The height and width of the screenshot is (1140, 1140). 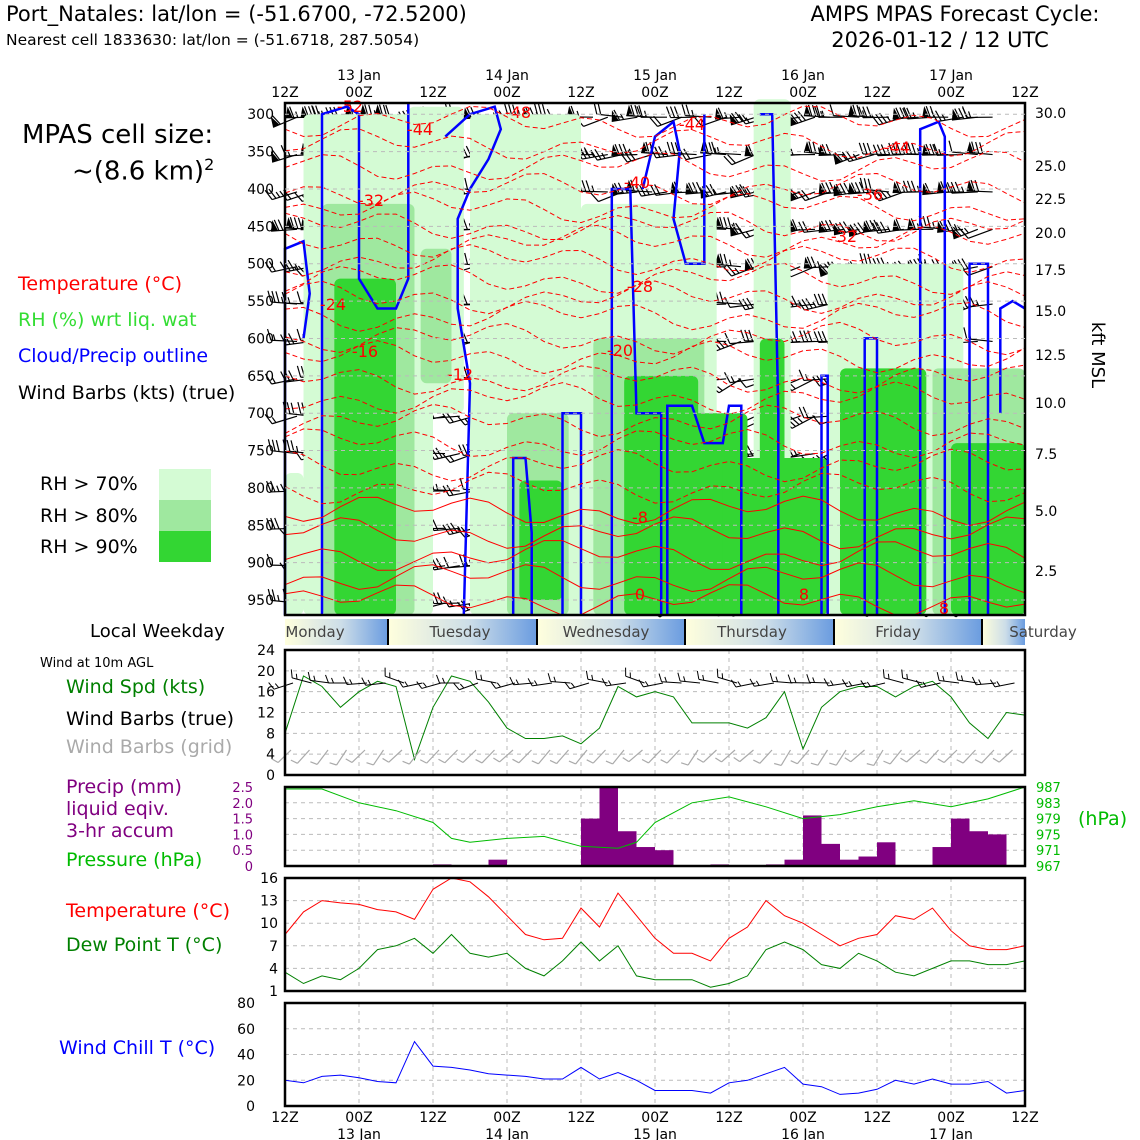 What do you see at coordinates (655, 712) in the screenshot?
I see `wind-frame` at bounding box center [655, 712].